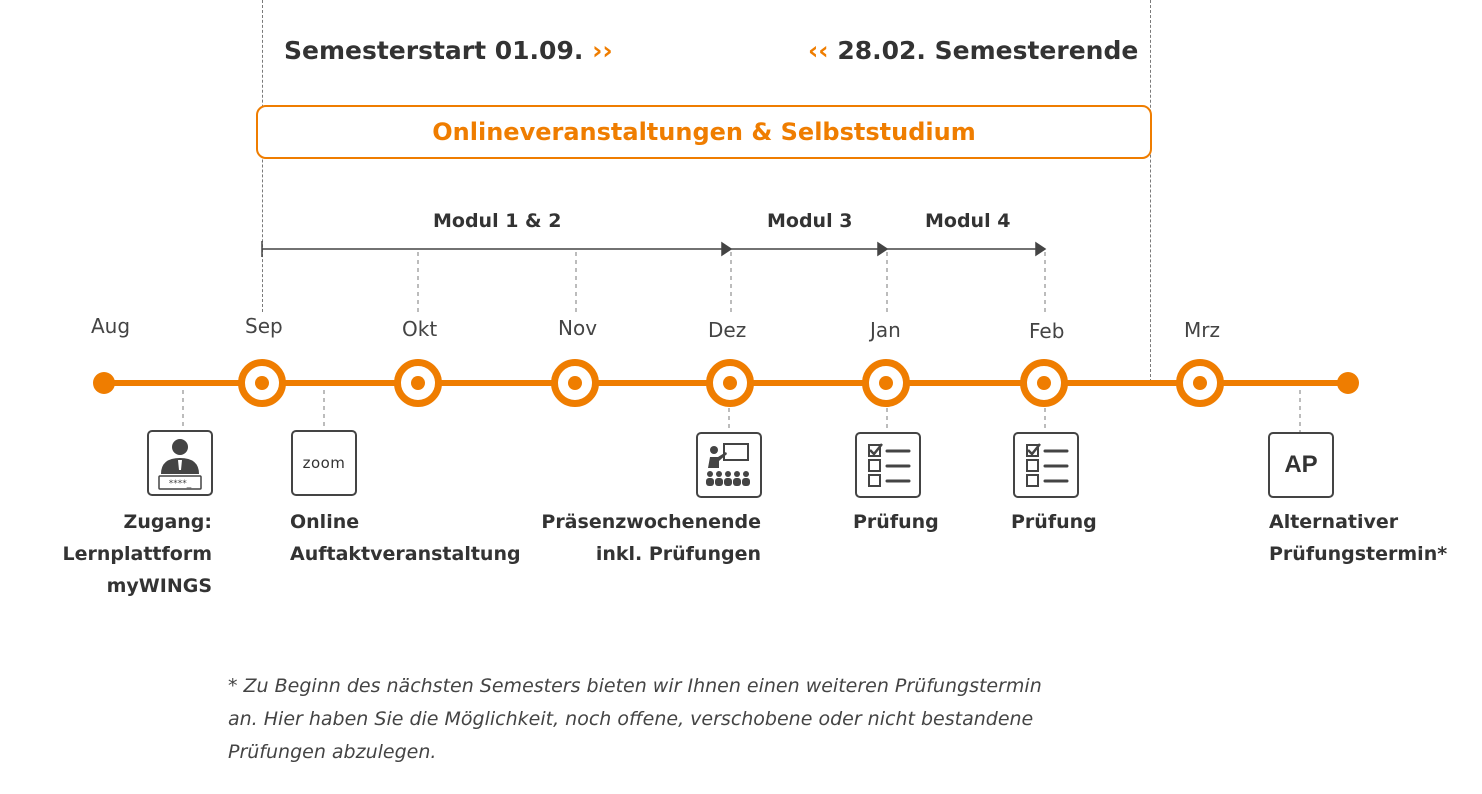 This screenshot has height=794, width=1482. I want to click on event-label-praesenzwochenende: Präsenzwochenende inkl. Prüfungen, so click(651, 538).